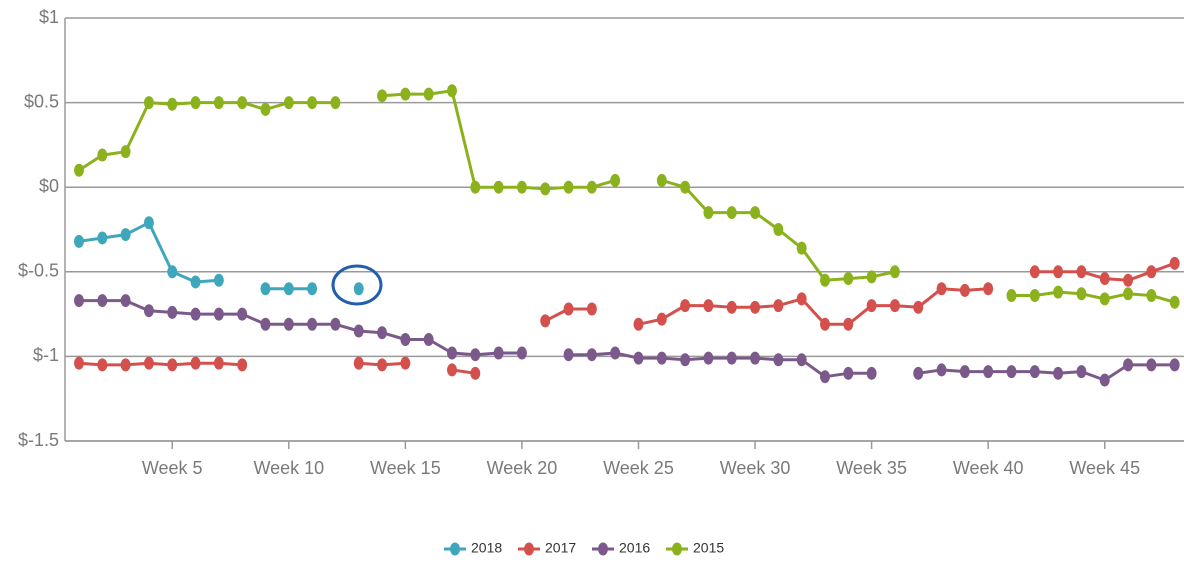 The image size is (1184, 569). What do you see at coordinates (38, 271) in the screenshot?
I see `y-tick-label: $-0.5` at bounding box center [38, 271].